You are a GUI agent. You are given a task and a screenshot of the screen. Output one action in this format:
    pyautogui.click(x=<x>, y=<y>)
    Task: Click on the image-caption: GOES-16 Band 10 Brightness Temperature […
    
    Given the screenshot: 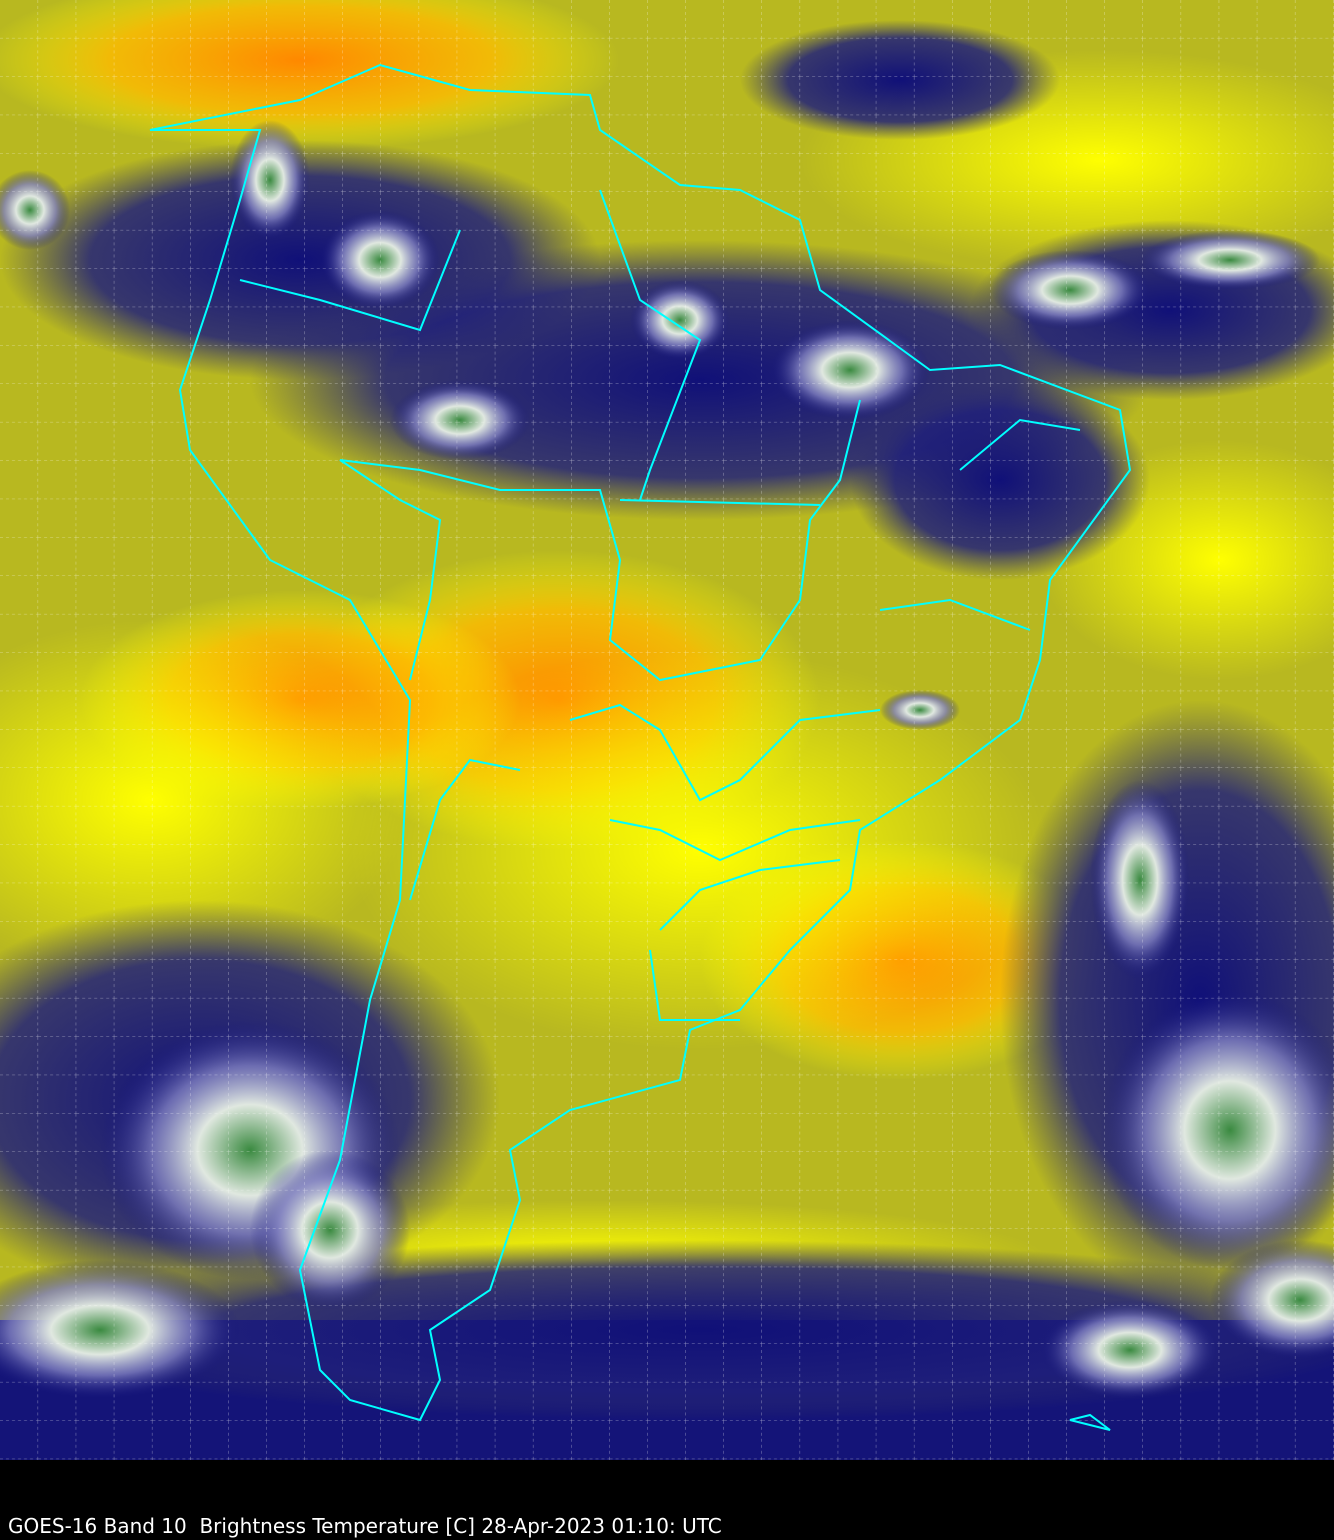 What is the action you would take?
    pyautogui.click(x=365, y=1526)
    